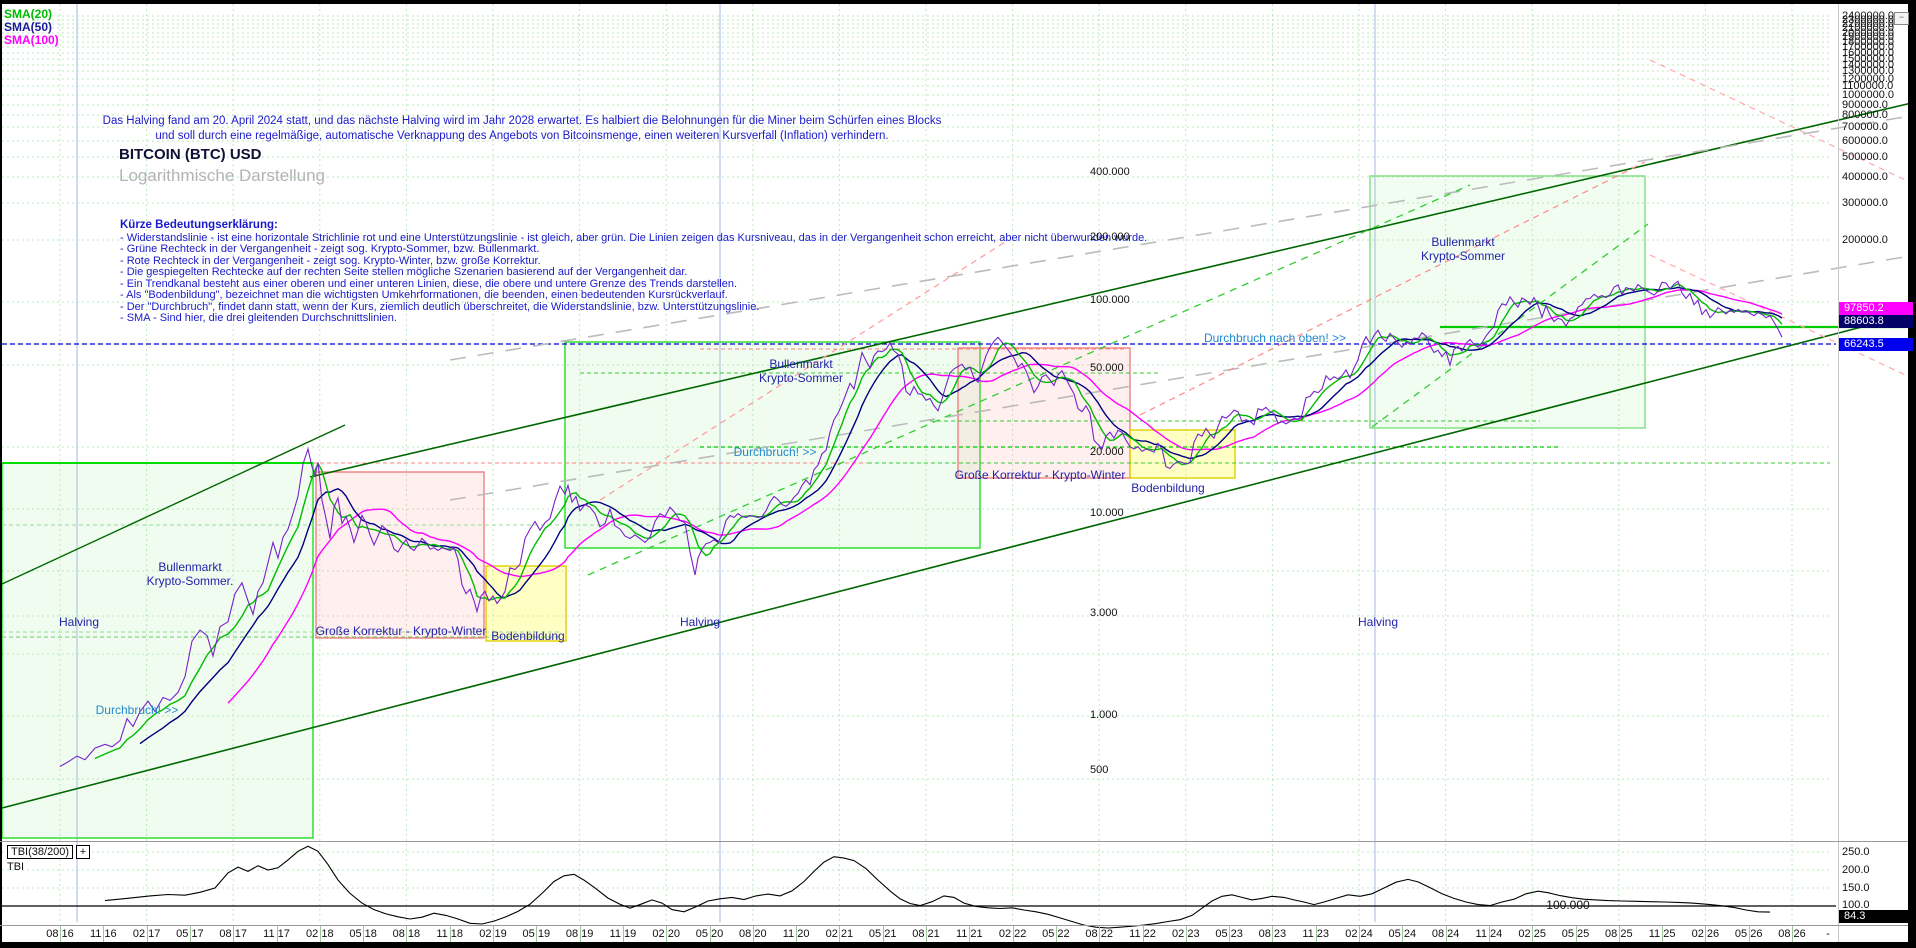 This screenshot has width=1916, height=948. What do you see at coordinates (1275, 338) in the screenshot?
I see `annotation-label: Durchbruch nach oben! >>` at bounding box center [1275, 338].